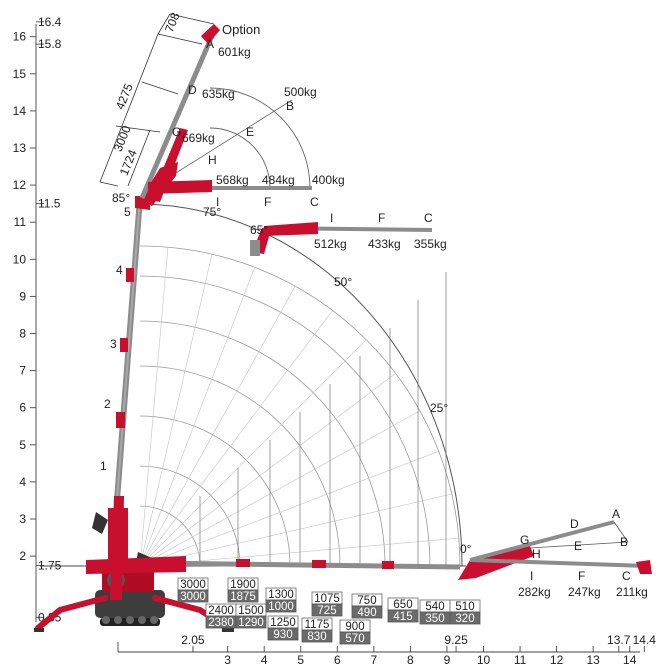 The image size is (662, 668). I want to click on y-tick-label: 4, so click(22, 482).